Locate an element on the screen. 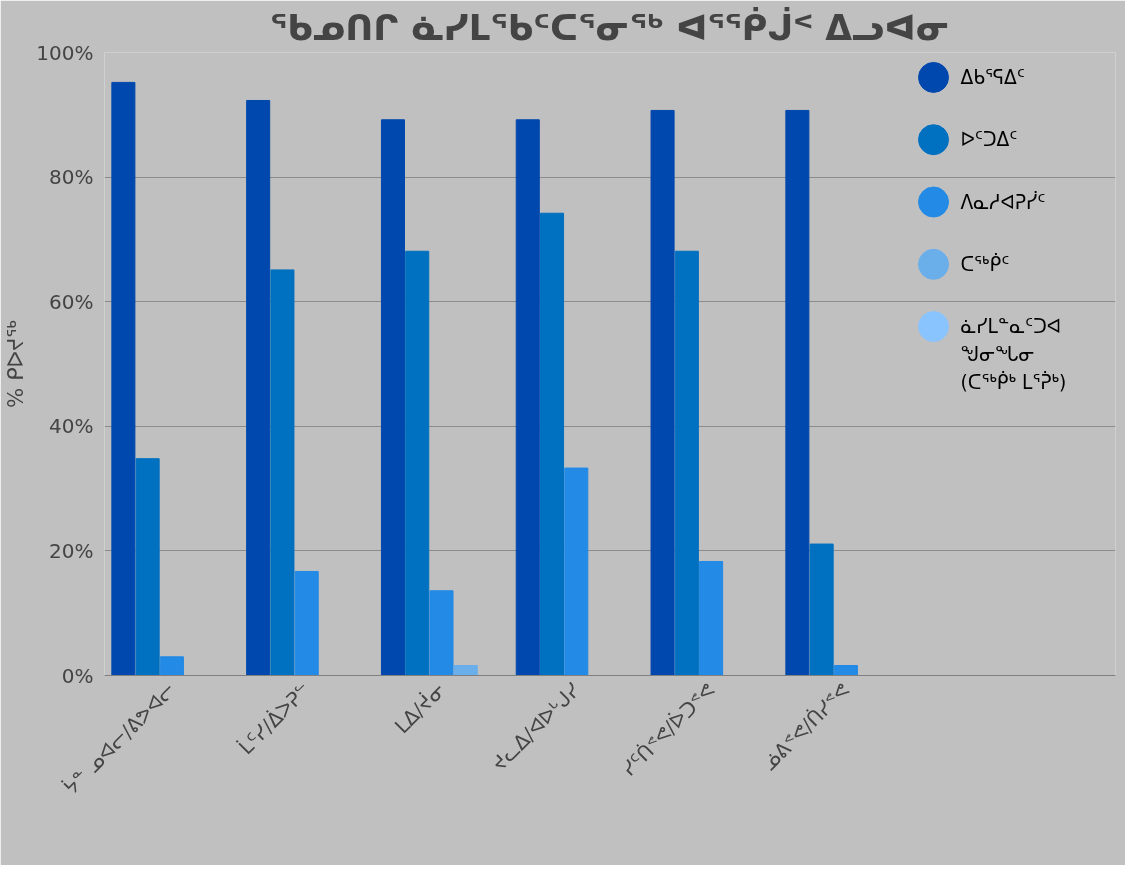 The image size is (1131, 871). y-tick-label: 80% is located at coordinates (71, 177).